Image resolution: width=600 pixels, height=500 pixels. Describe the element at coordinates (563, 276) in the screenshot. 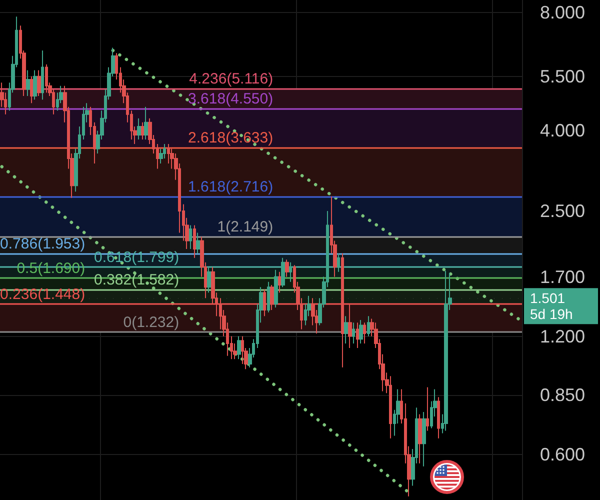

I see `y-tick-label: 1.700` at that location.